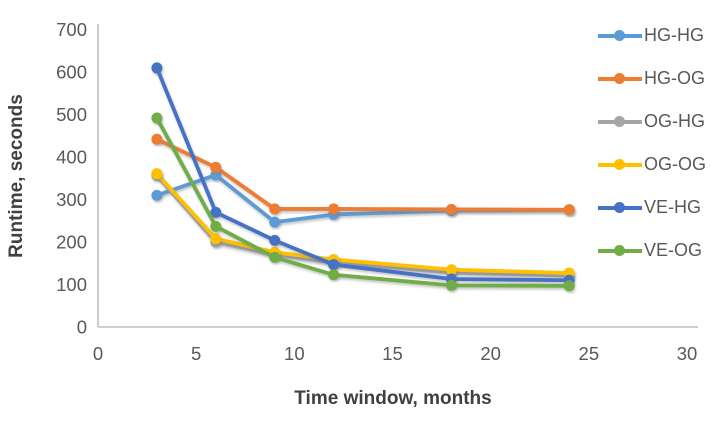 Image resolution: width=724 pixels, height=425 pixels. I want to click on legend-item-ve-hg: VE-HG, so click(660, 207).